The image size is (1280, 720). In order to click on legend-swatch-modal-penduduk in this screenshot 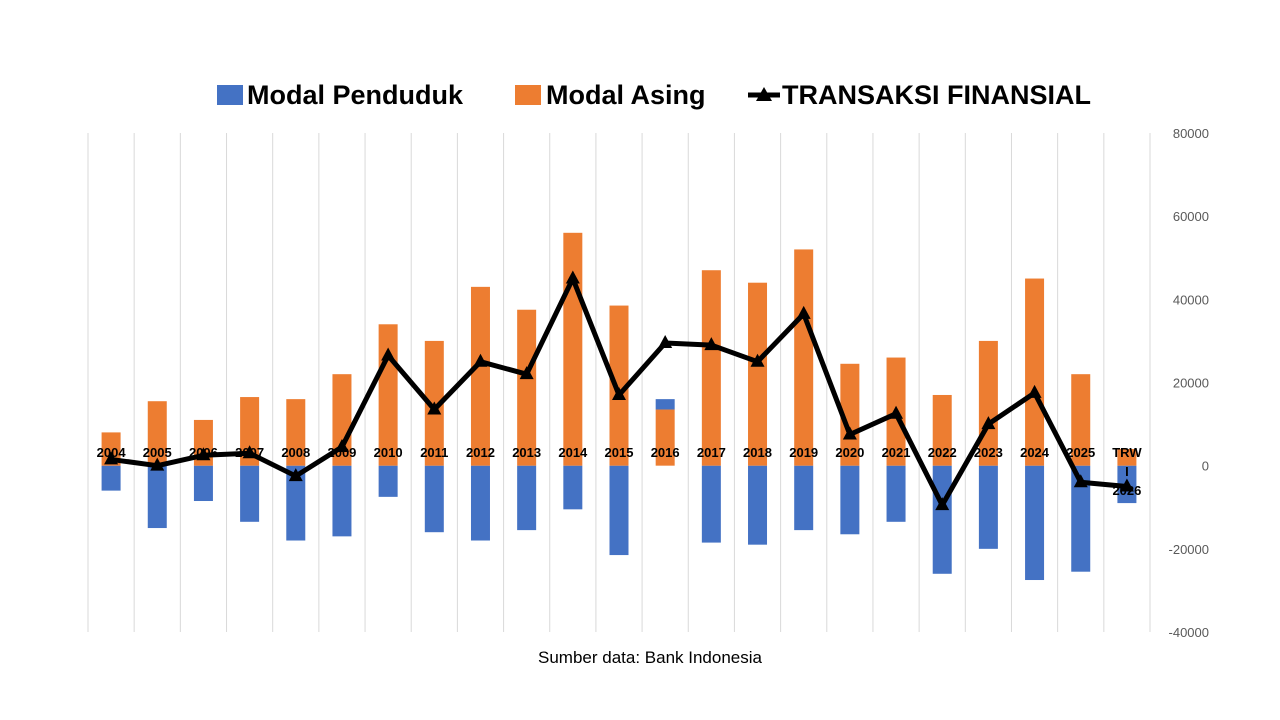, I will do `click(230, 95)`.